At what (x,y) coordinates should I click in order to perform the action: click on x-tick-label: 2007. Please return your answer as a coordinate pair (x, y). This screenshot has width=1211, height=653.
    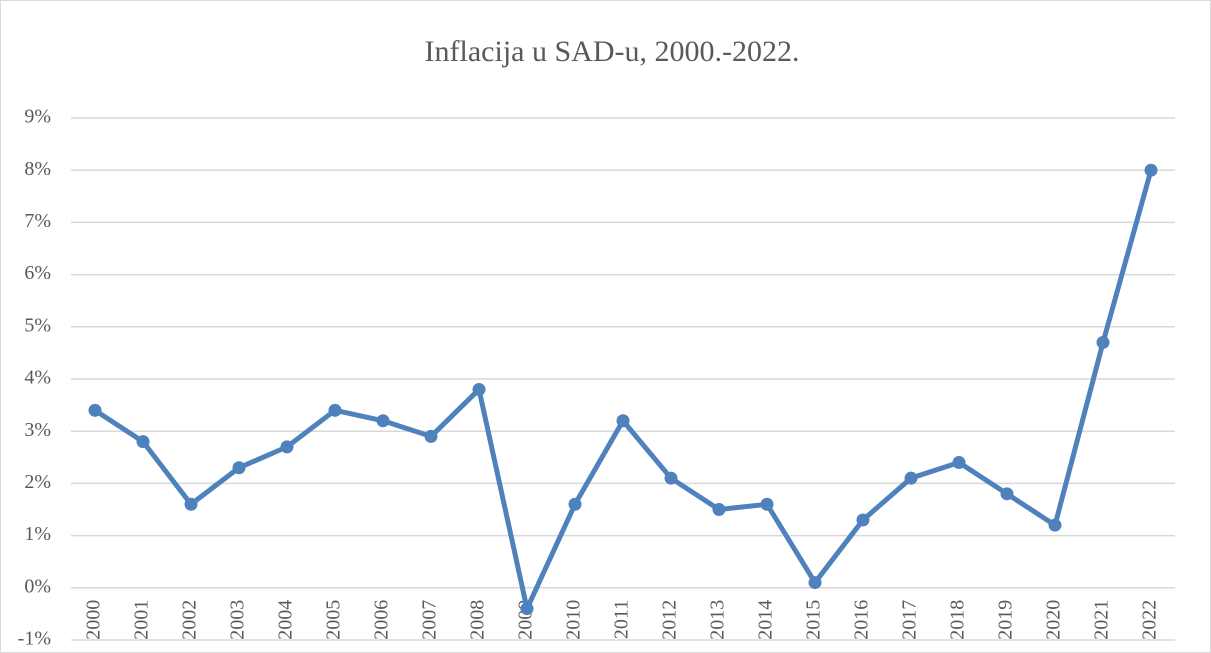
    Looking at the image, I should click on (430, 620).